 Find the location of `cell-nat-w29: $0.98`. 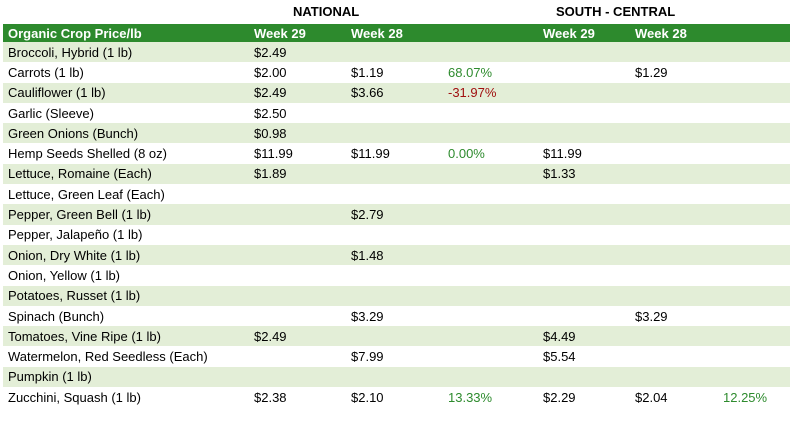

cell-nat-w29: $0.98 is located at coordinates (270, 133).